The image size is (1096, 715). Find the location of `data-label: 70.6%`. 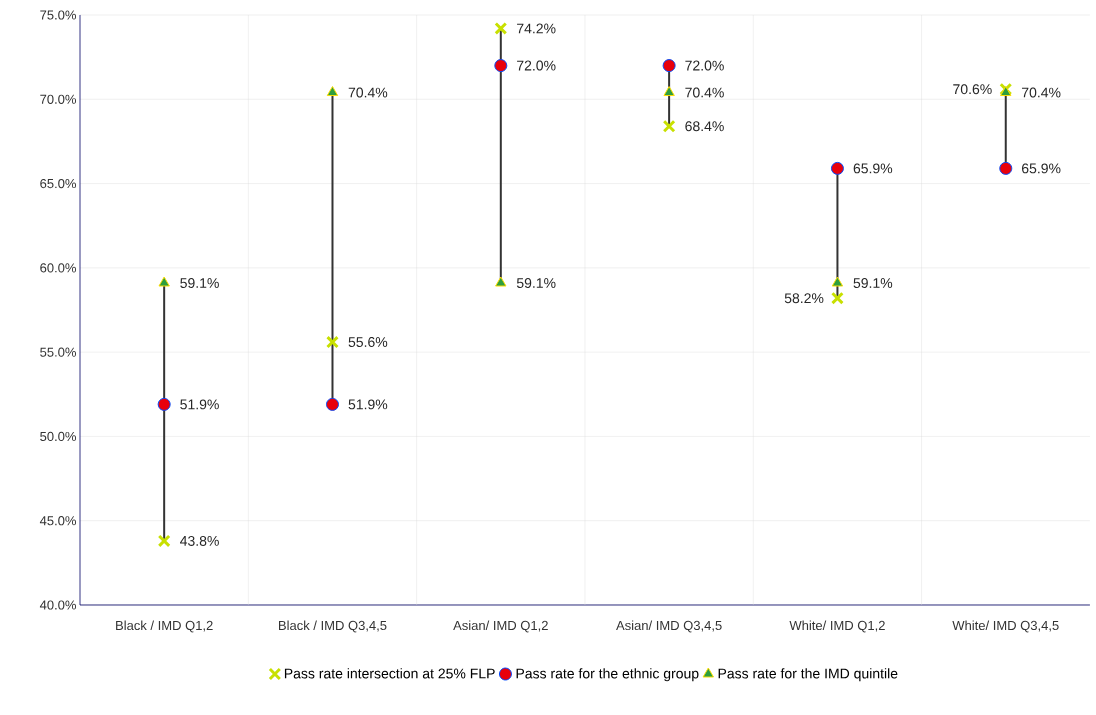

data-label: 70.6% is located at coordinates (972, 89).